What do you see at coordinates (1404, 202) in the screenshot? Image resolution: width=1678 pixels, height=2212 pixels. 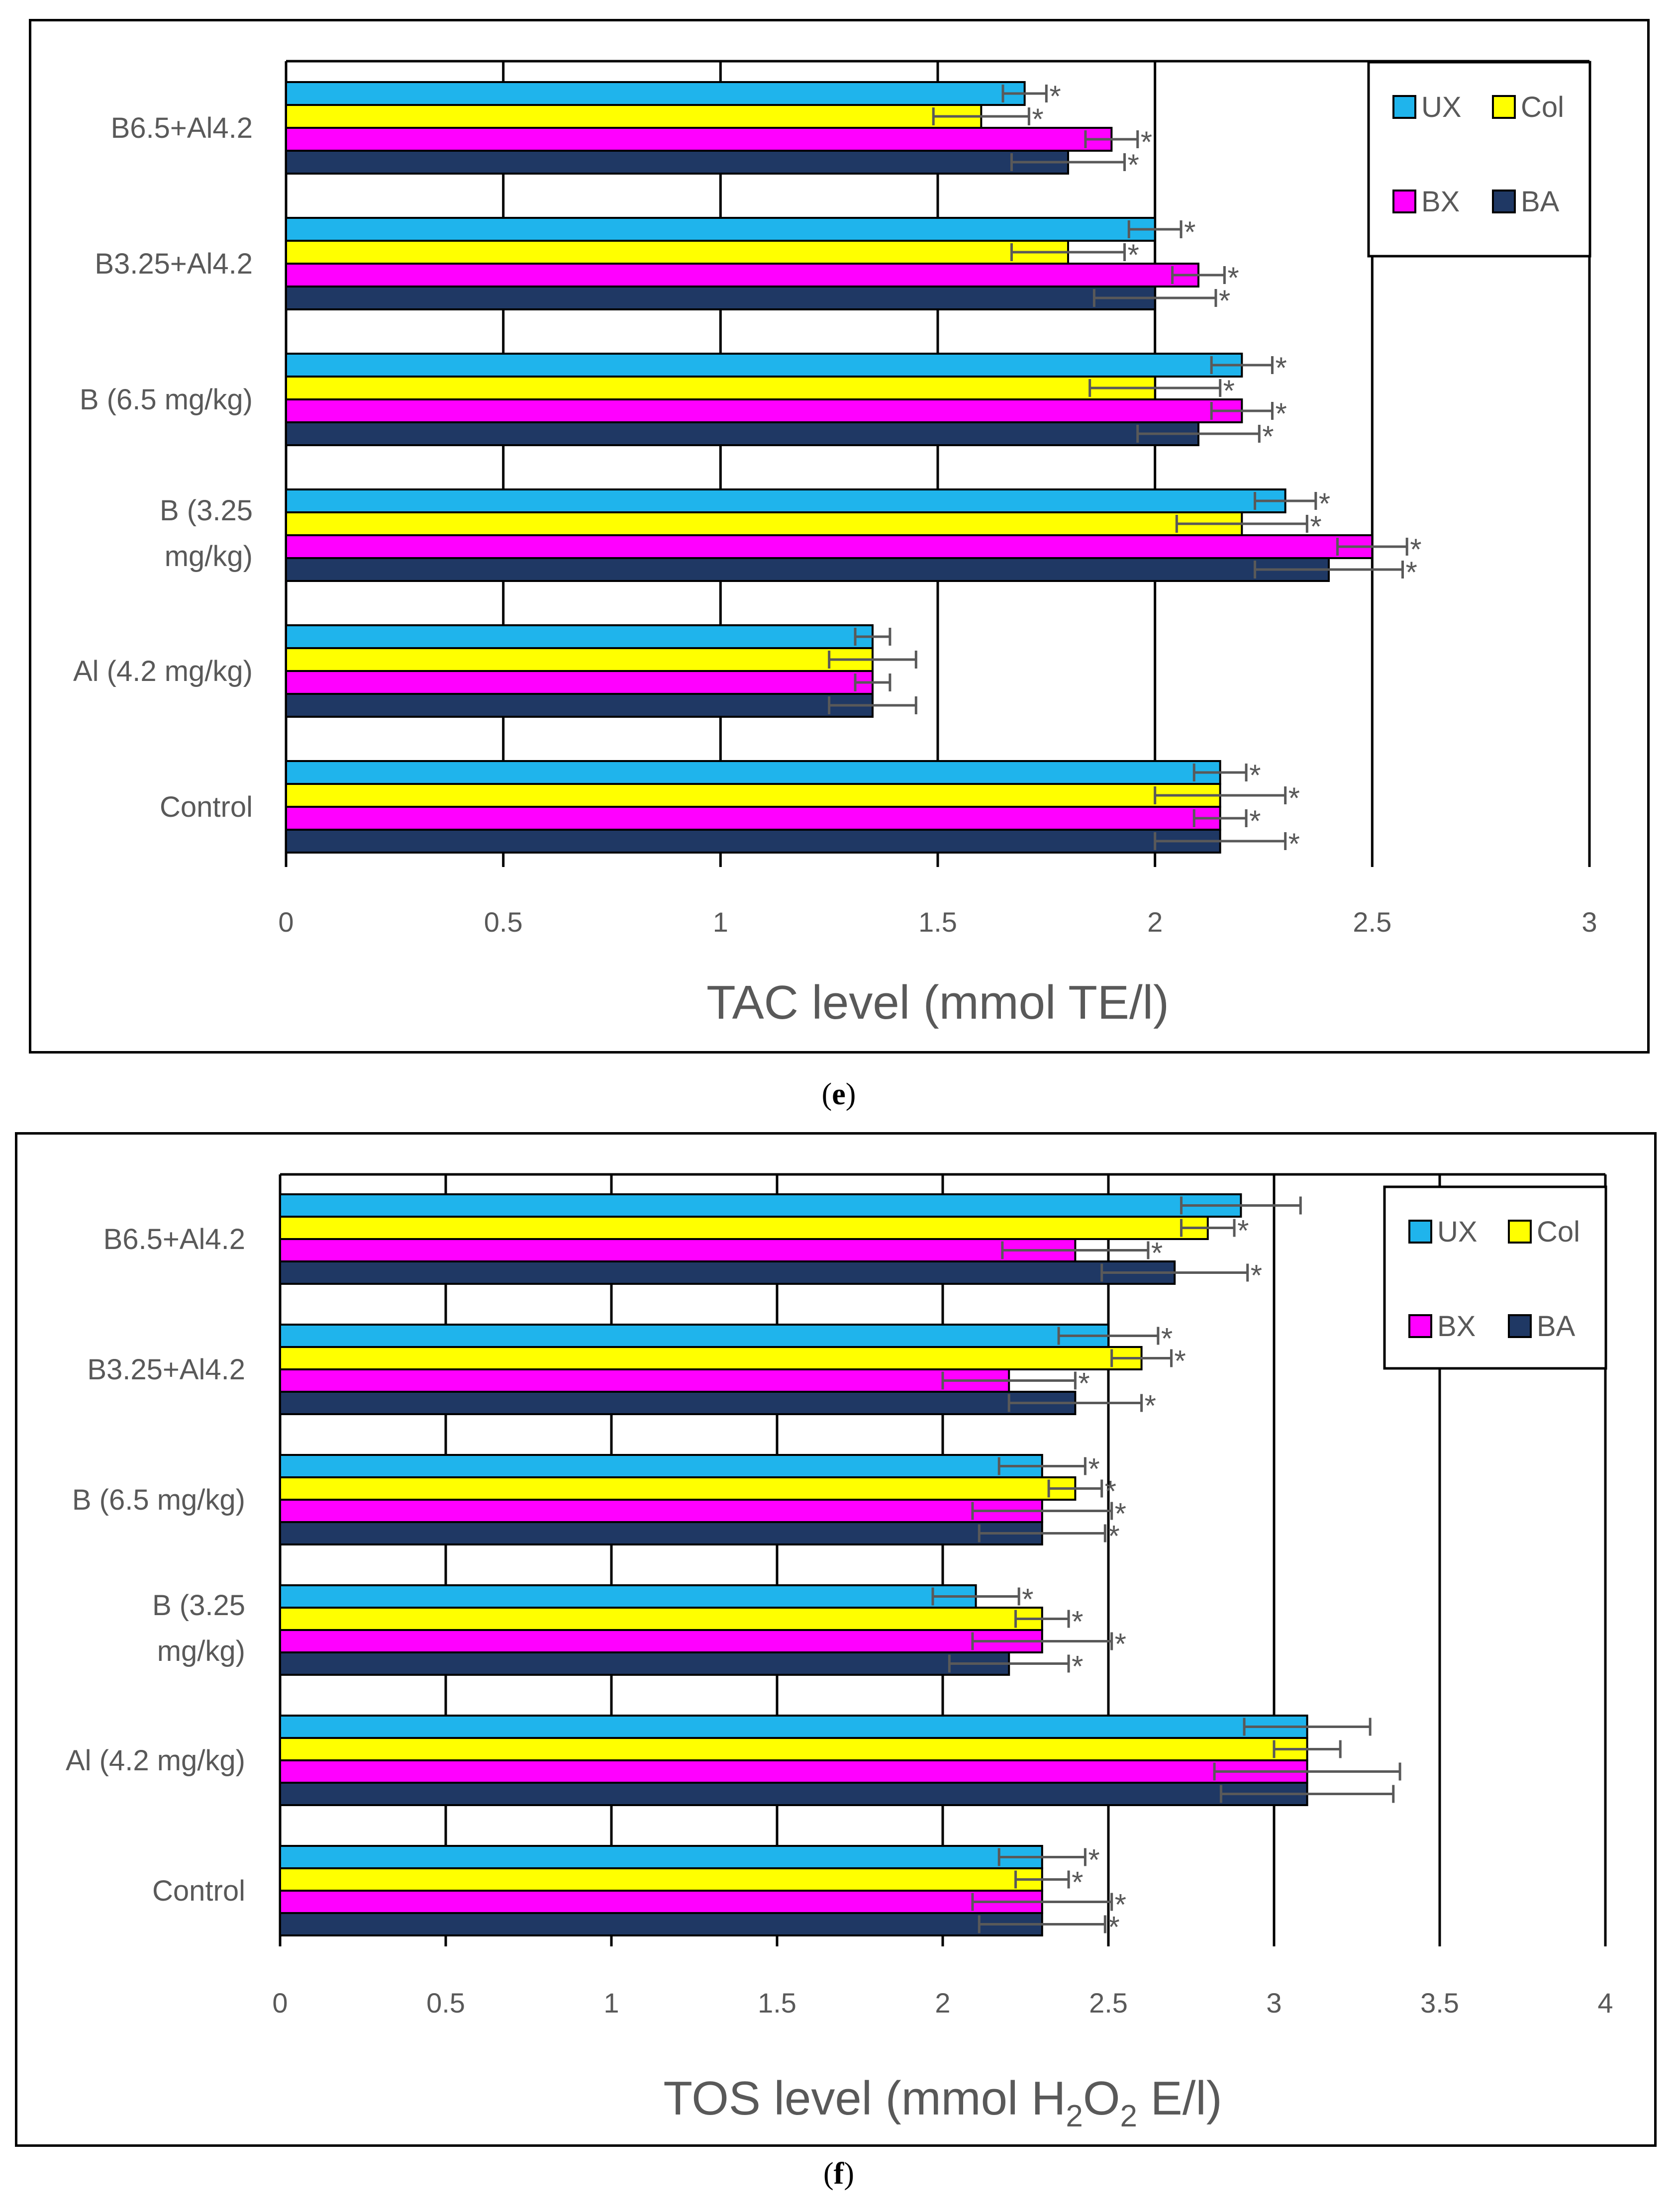 I see `legend-swatch-BX` at bounding box center [1404, 202].